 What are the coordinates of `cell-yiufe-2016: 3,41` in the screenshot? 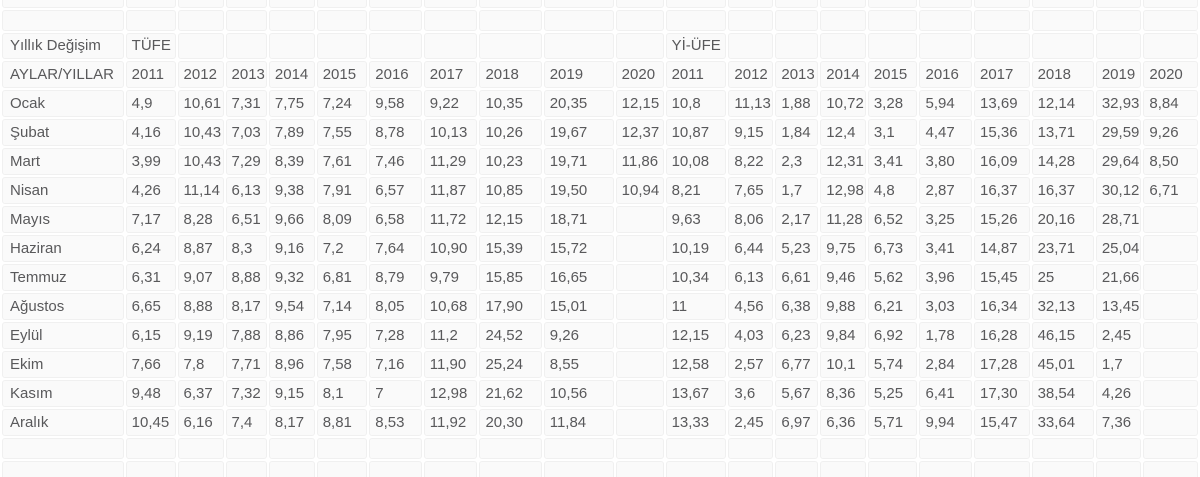 It's located at (945, 248).